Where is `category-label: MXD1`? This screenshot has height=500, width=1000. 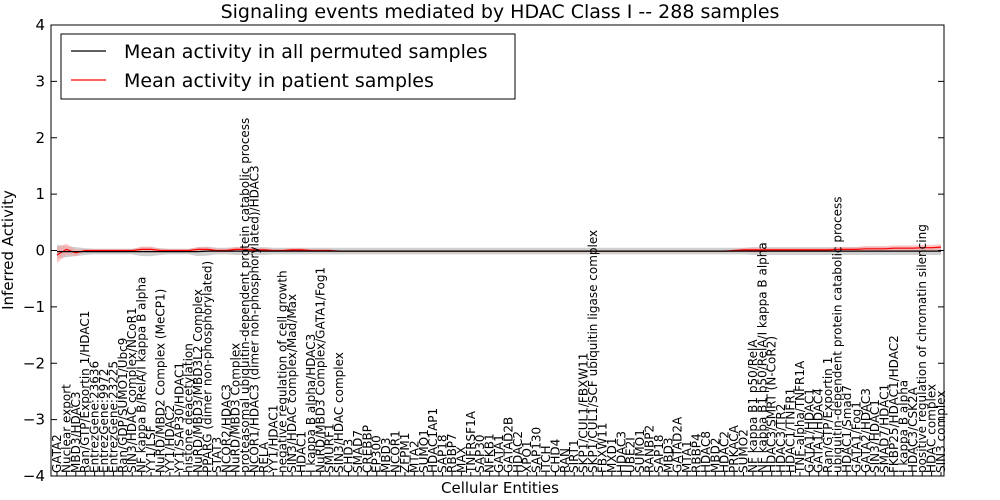 category-label: MXD1 is located at coordinates (612, 455).